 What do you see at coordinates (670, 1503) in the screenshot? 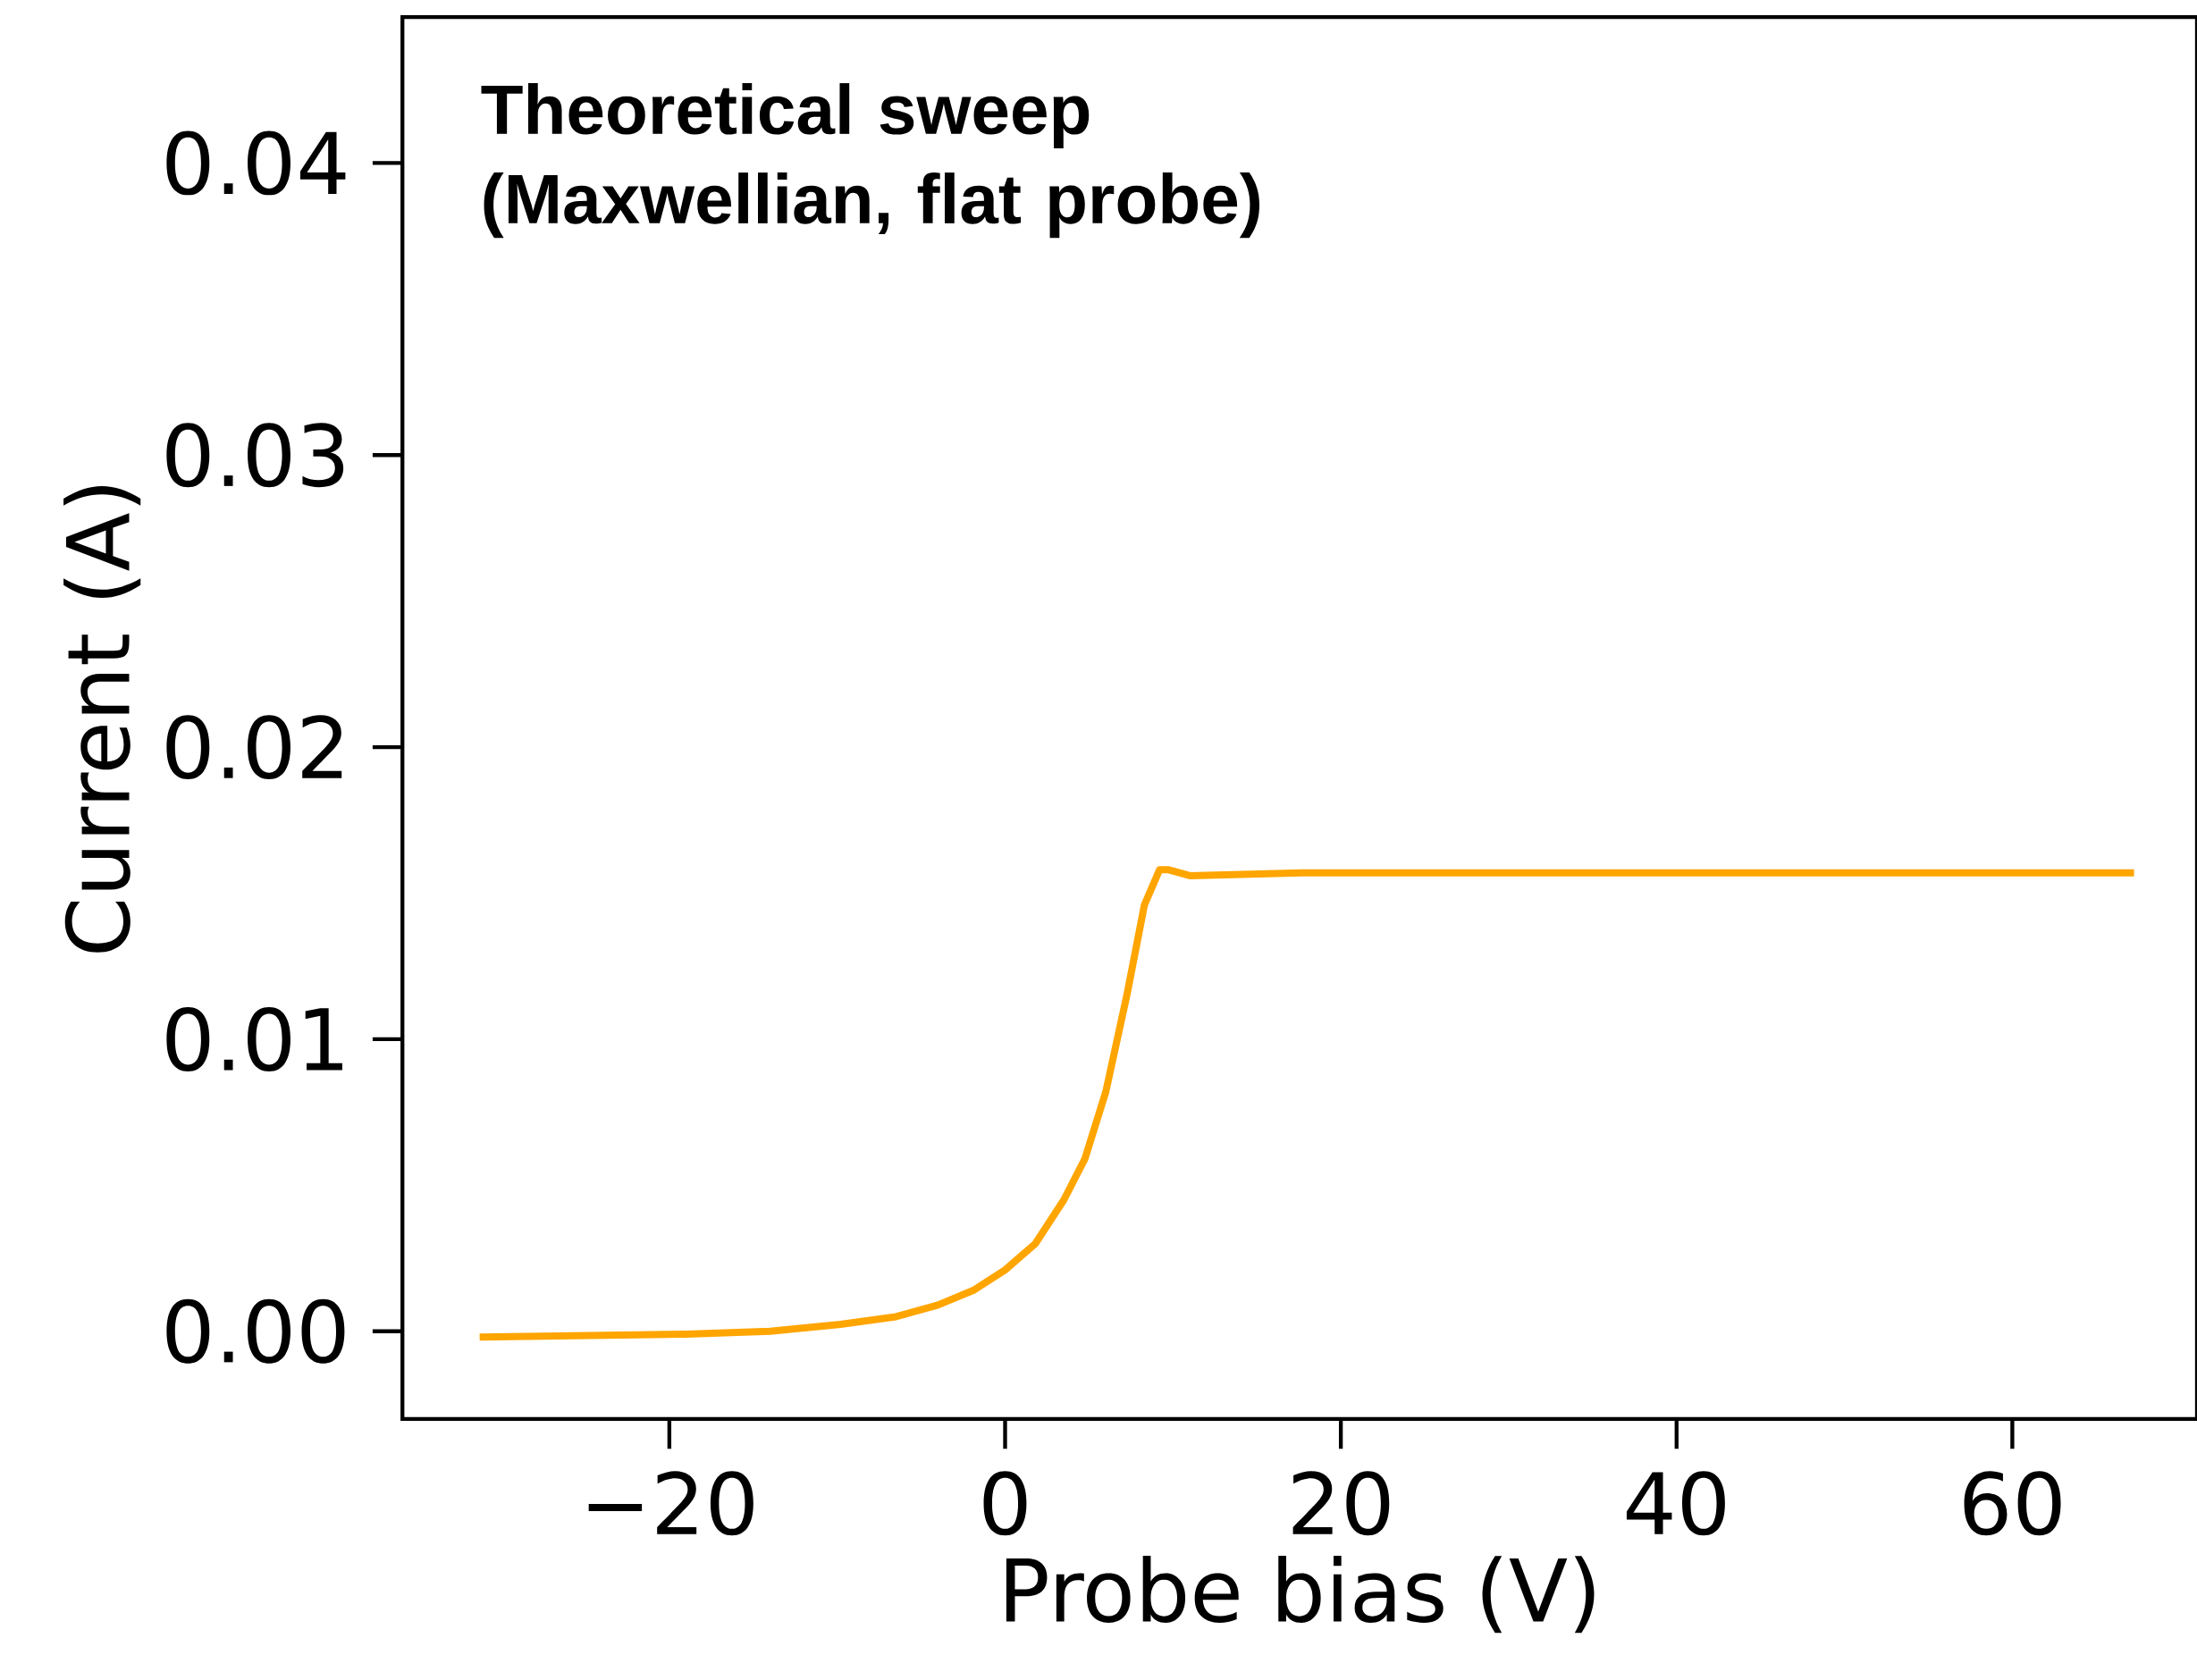
I see `x-tick-label: −20` at bounding box center [670, 1503].